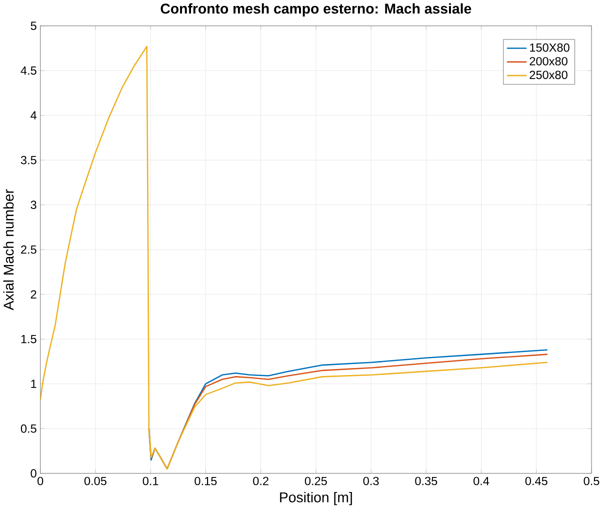 The height and width of the screenshot is (508, 603). Describe the element at coordinates (33, 473) in the screenshot. I see `y-tick-label: 0` at that location.